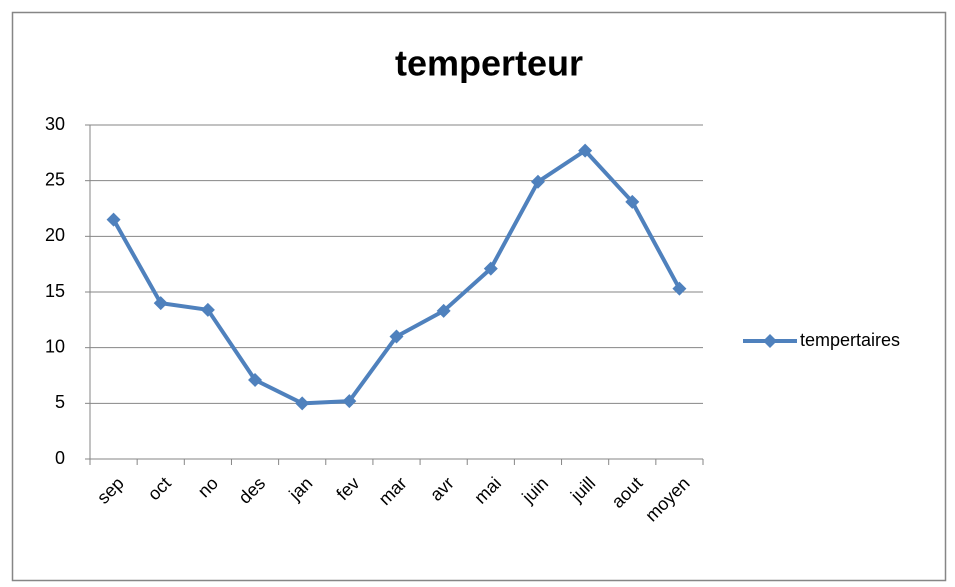  Describe the element at coordinates (55, 124) in the screenshot. I see `y-tick-label: 30` at that location.